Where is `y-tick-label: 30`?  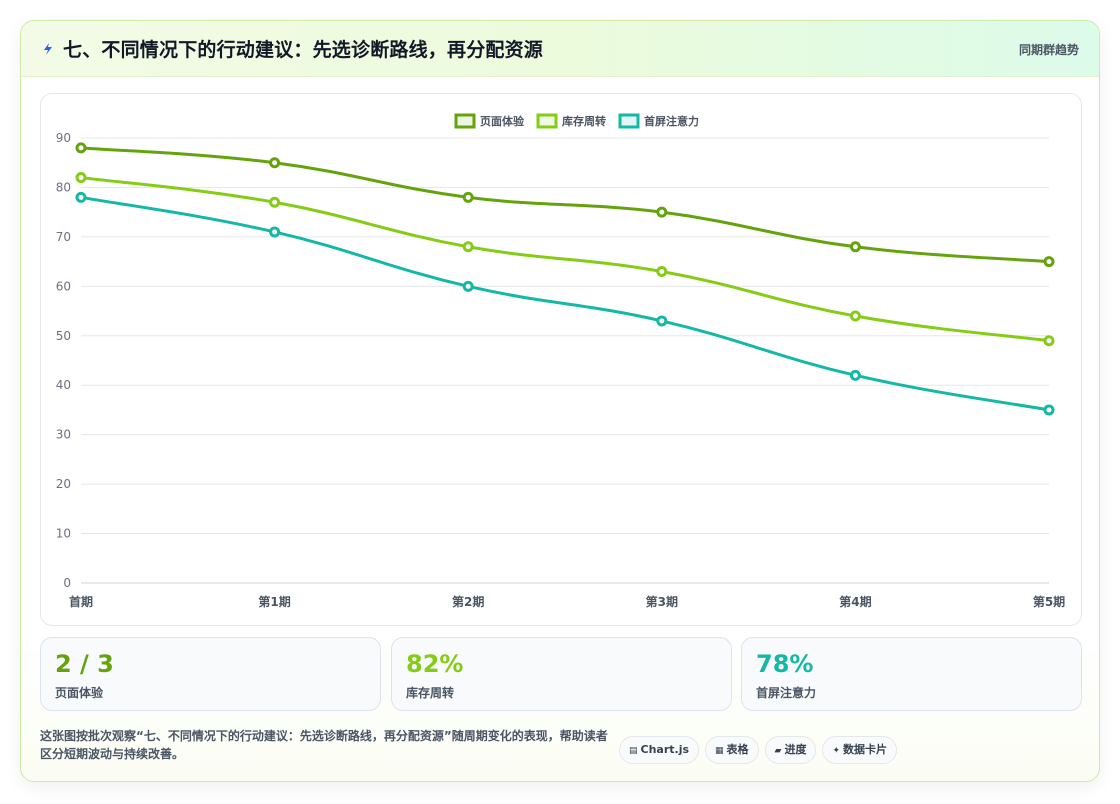 y-tick-label: 30 is located at coordinates (63, 435).